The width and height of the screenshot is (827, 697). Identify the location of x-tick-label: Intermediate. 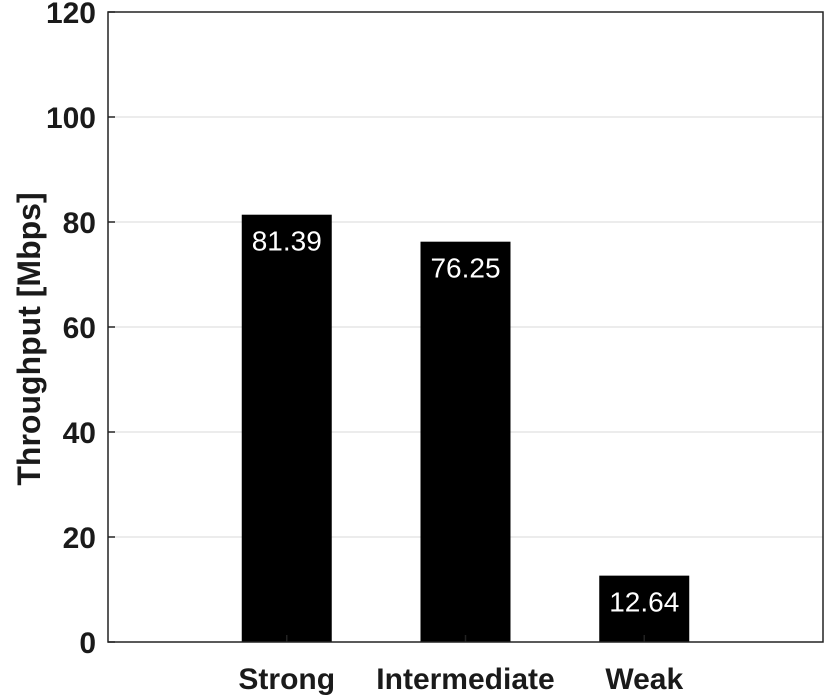
(465, 679).